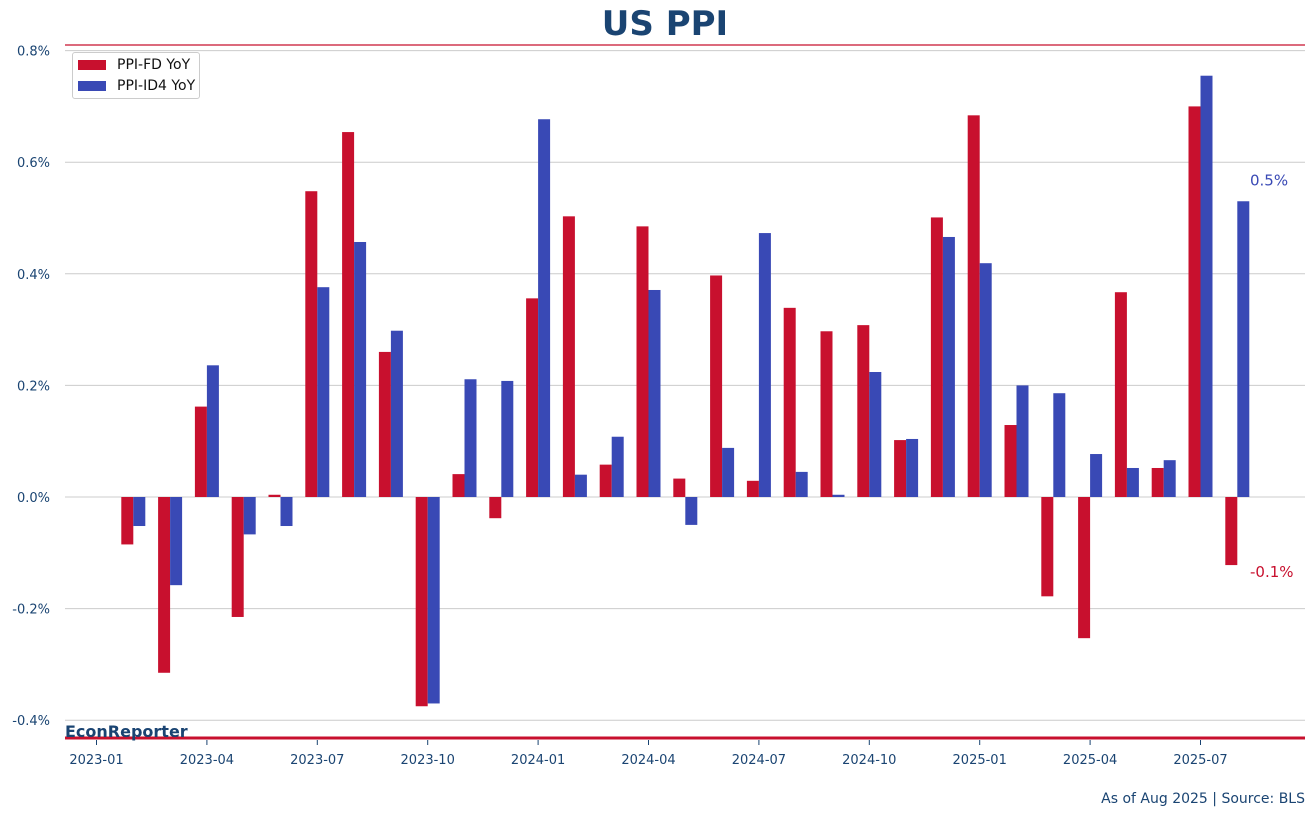  Describe the element at coordinates (1200, 760) in the screenshot. I see `x-tick-label: 2025-07` at that location.